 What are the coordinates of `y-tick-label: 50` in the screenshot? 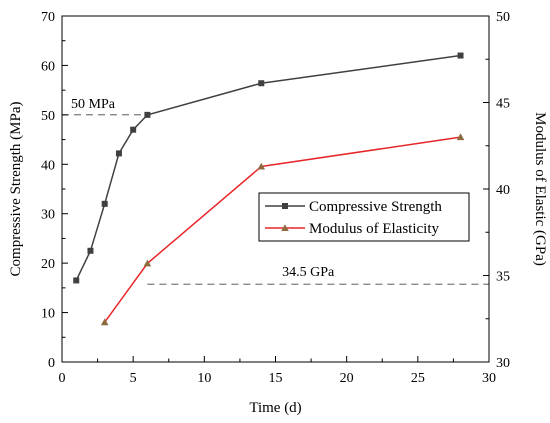 It's located at (48, 116).